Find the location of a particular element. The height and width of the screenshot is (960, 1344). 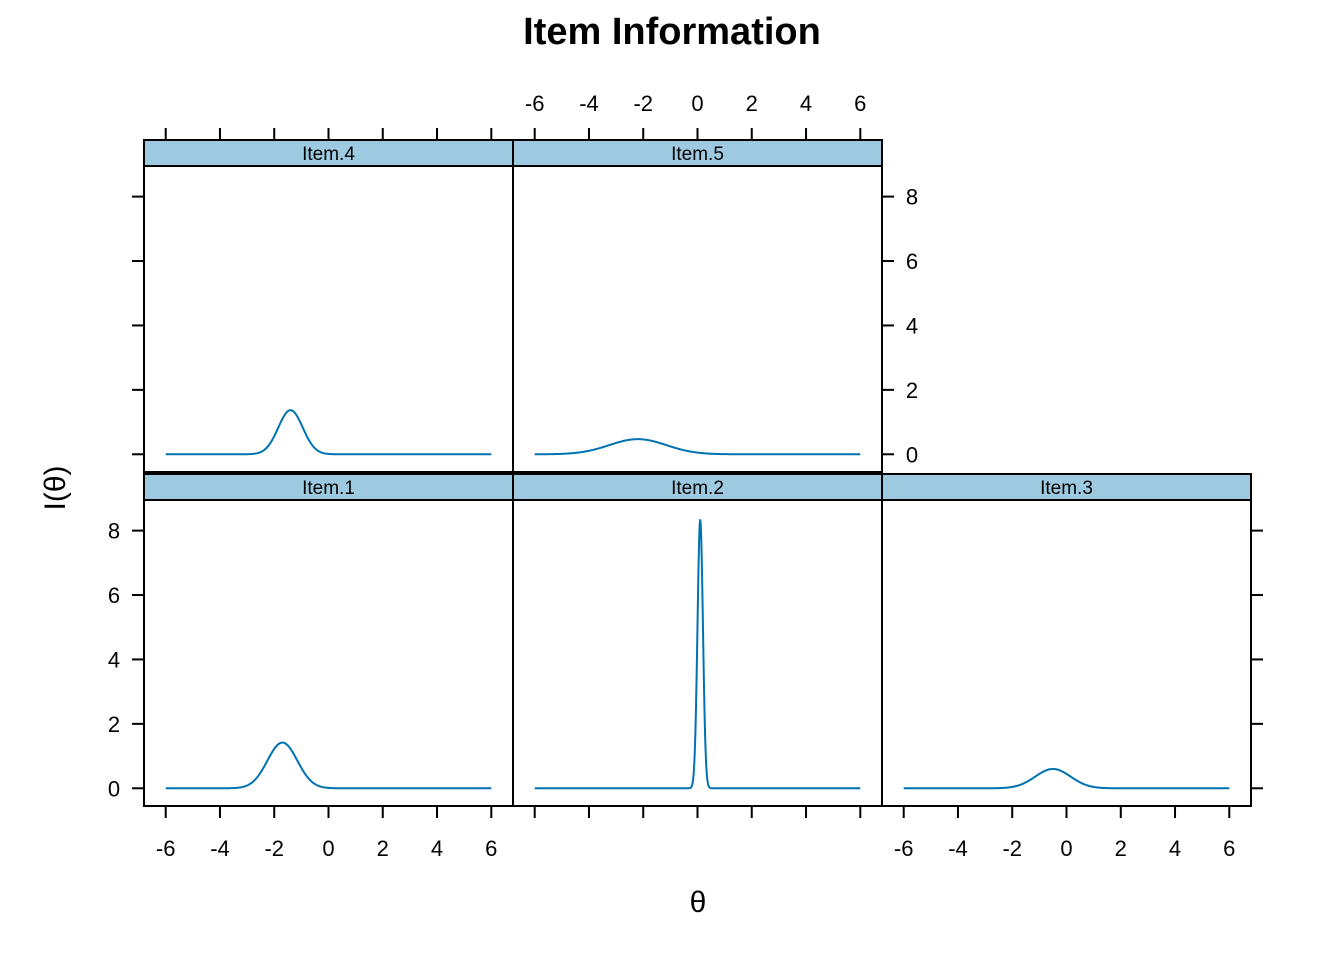

panel-strip-label: Item.3 is located at coordinates (1066, 488).